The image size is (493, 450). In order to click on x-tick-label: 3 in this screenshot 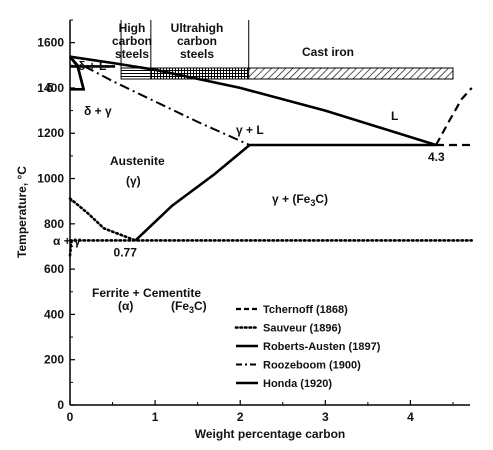, I will do `click(325, 417)`.